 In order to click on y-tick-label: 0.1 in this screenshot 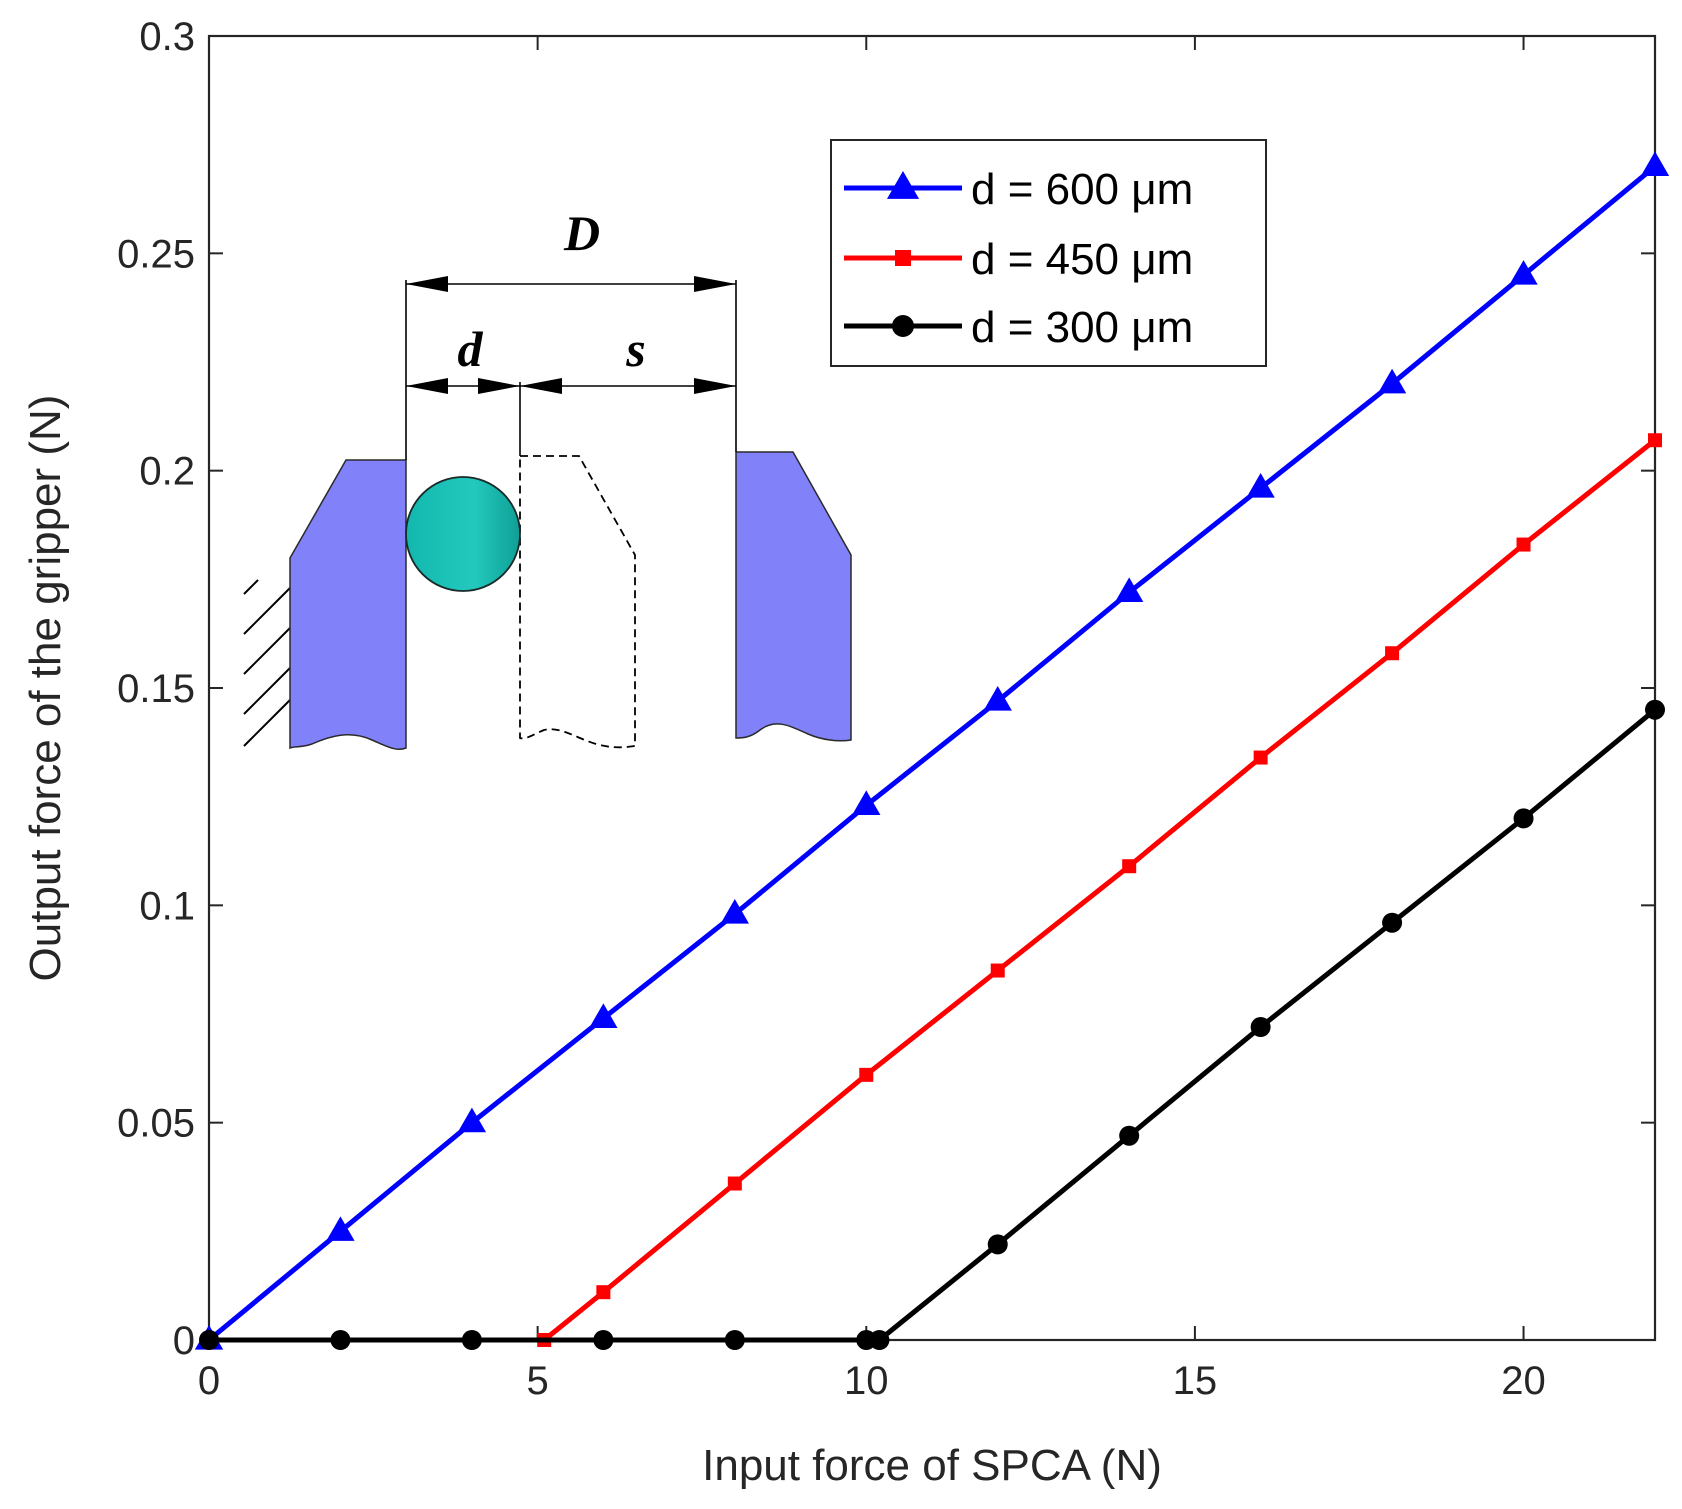, I will do `click(167, 906)`.